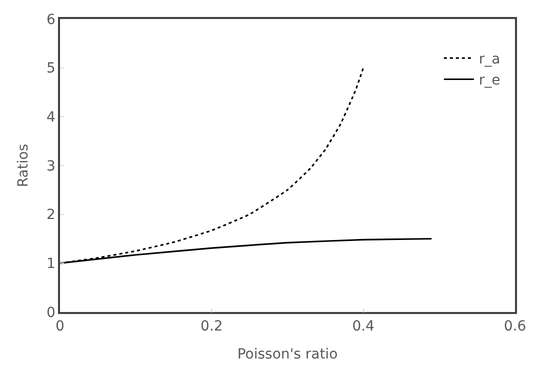 The width and height of the screenshot is (538, 372). Describe the element at coordinates (51, 215) in the screenshot. I see `y-tick-label: 2` at that location.